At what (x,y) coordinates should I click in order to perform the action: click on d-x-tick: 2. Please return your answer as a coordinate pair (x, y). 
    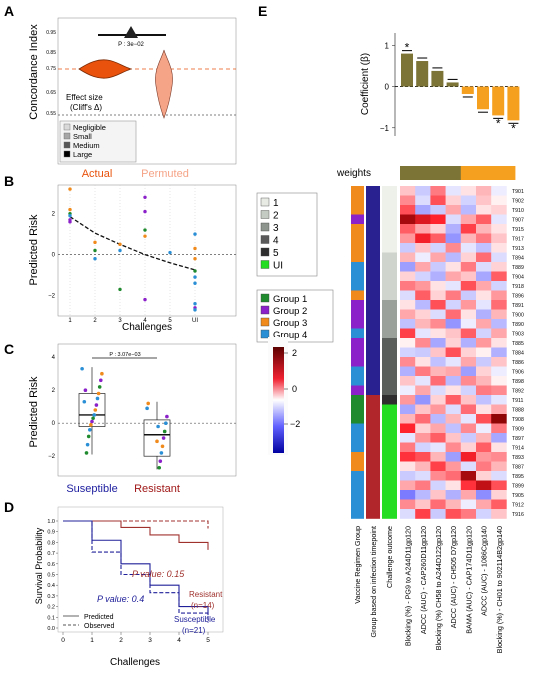
    Looking at the image, I should click on (121, 640).